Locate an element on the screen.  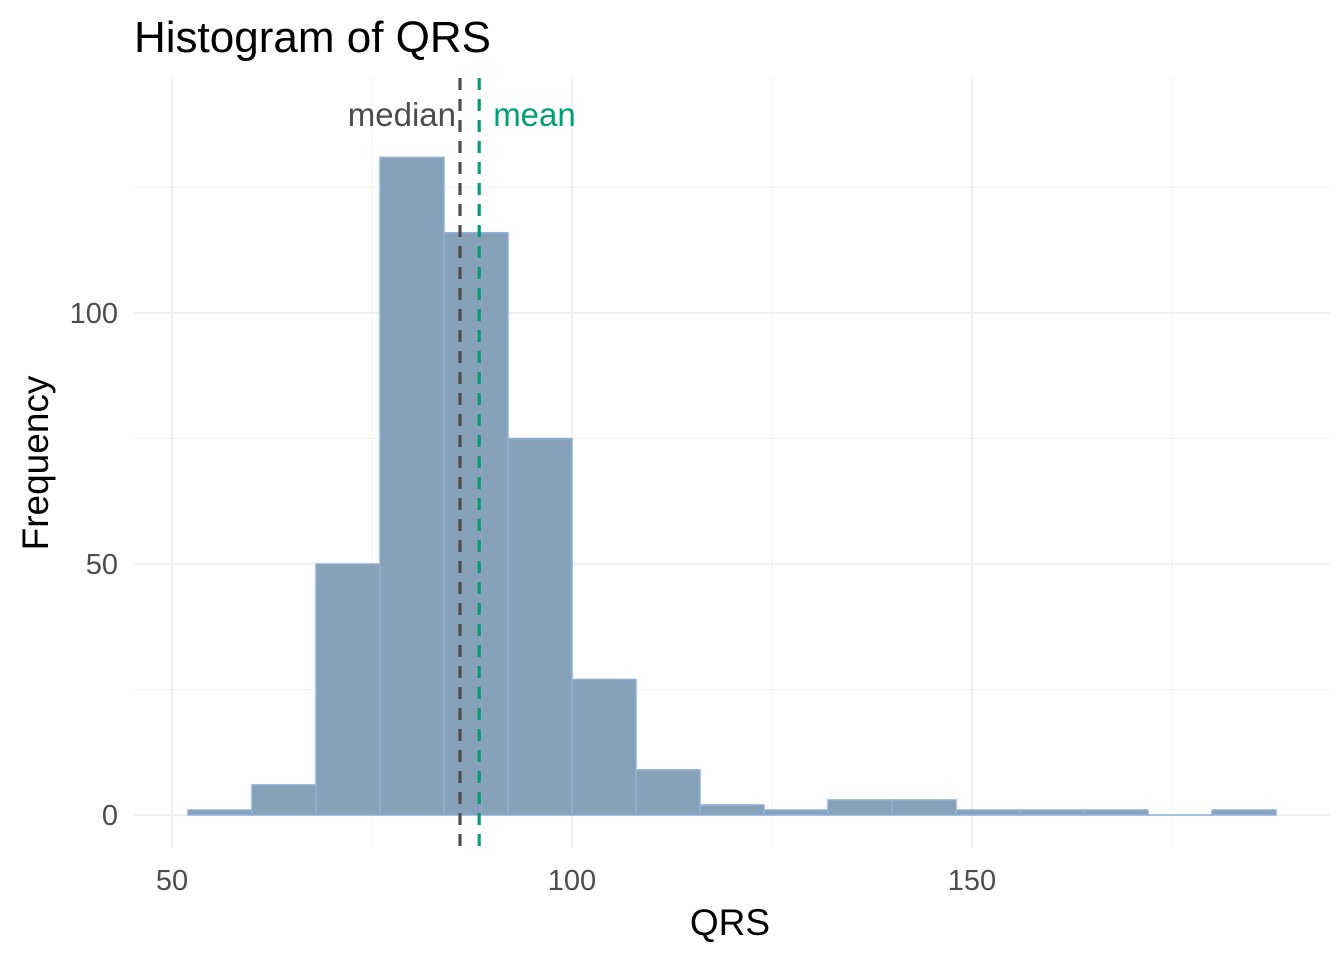
mean-label: mean is located at coordinates (534, 114).